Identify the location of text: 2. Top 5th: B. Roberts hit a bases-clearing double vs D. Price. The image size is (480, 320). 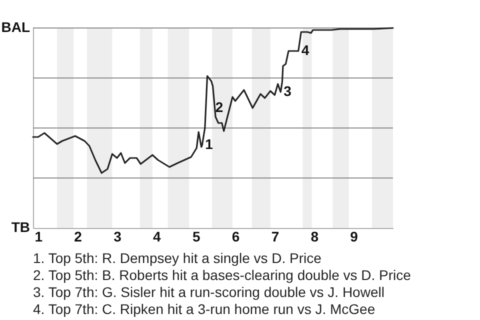
(222, 275).